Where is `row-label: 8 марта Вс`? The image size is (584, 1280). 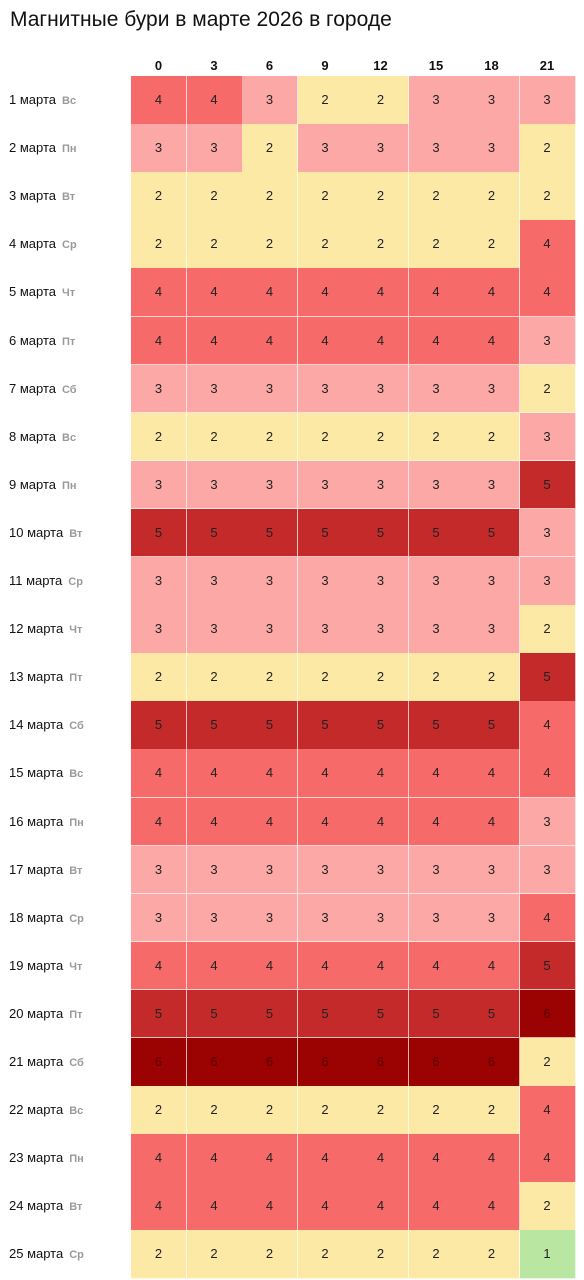
row-label: 8 марта Вс is located at coordinates (42, 436).